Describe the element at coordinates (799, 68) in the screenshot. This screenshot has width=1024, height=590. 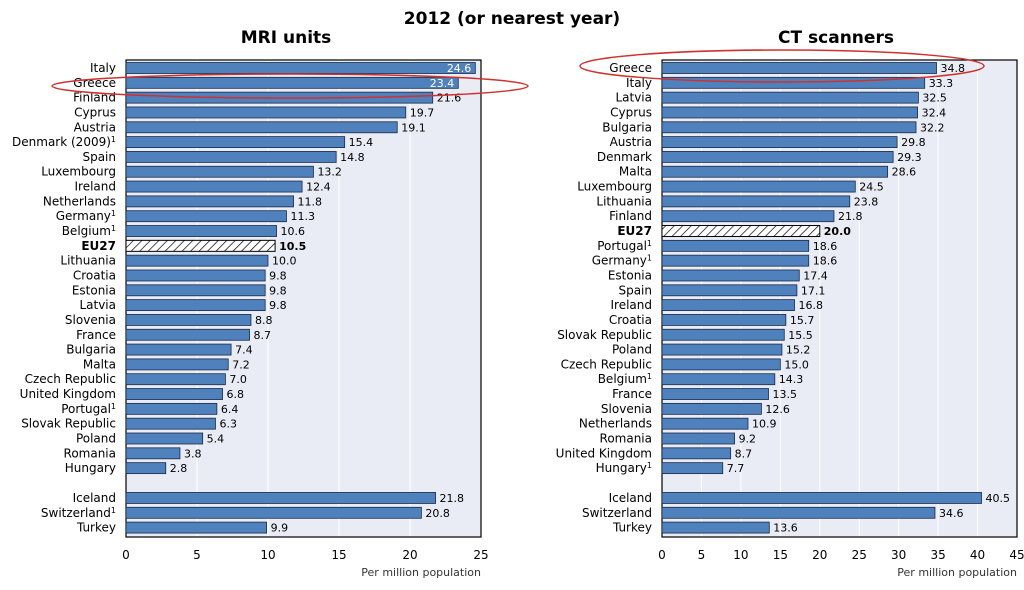
I see `bar-greece` at that location.